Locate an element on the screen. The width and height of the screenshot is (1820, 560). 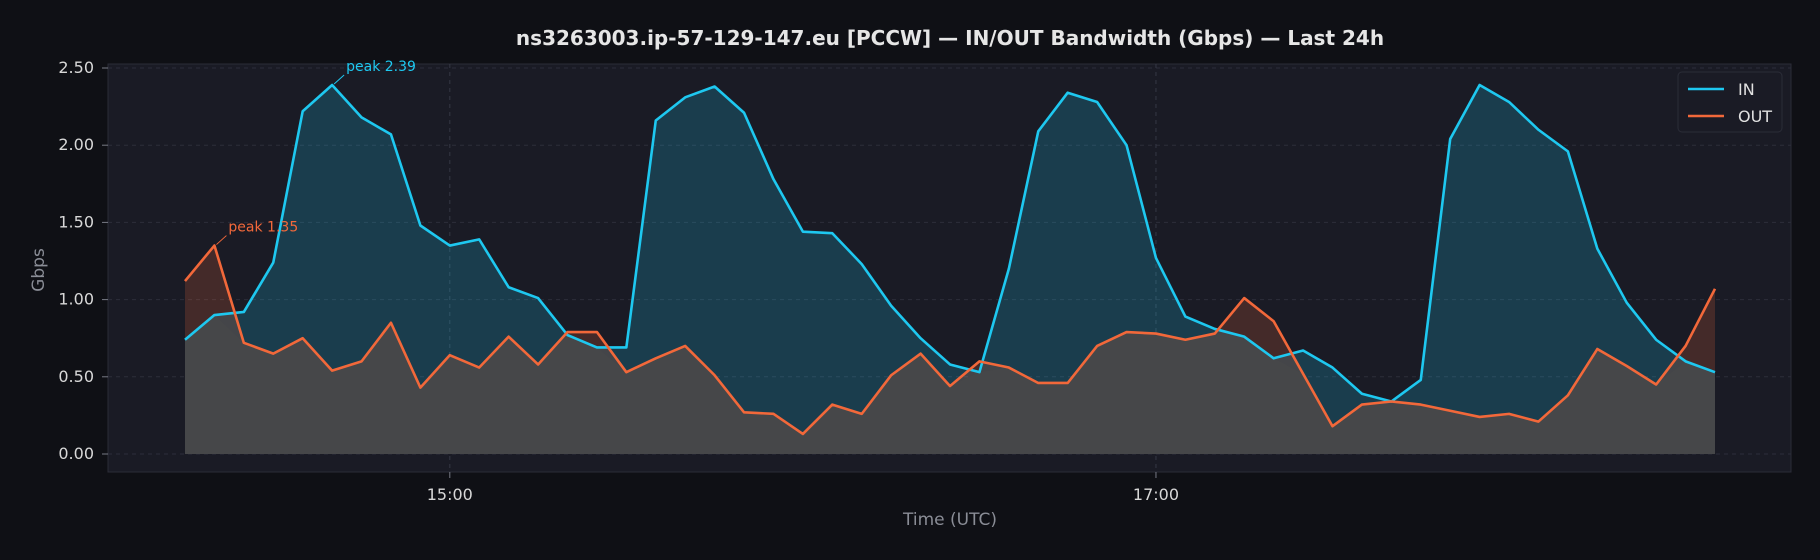
y-tick-label: 2.50 is located at coordinates (76, 67).